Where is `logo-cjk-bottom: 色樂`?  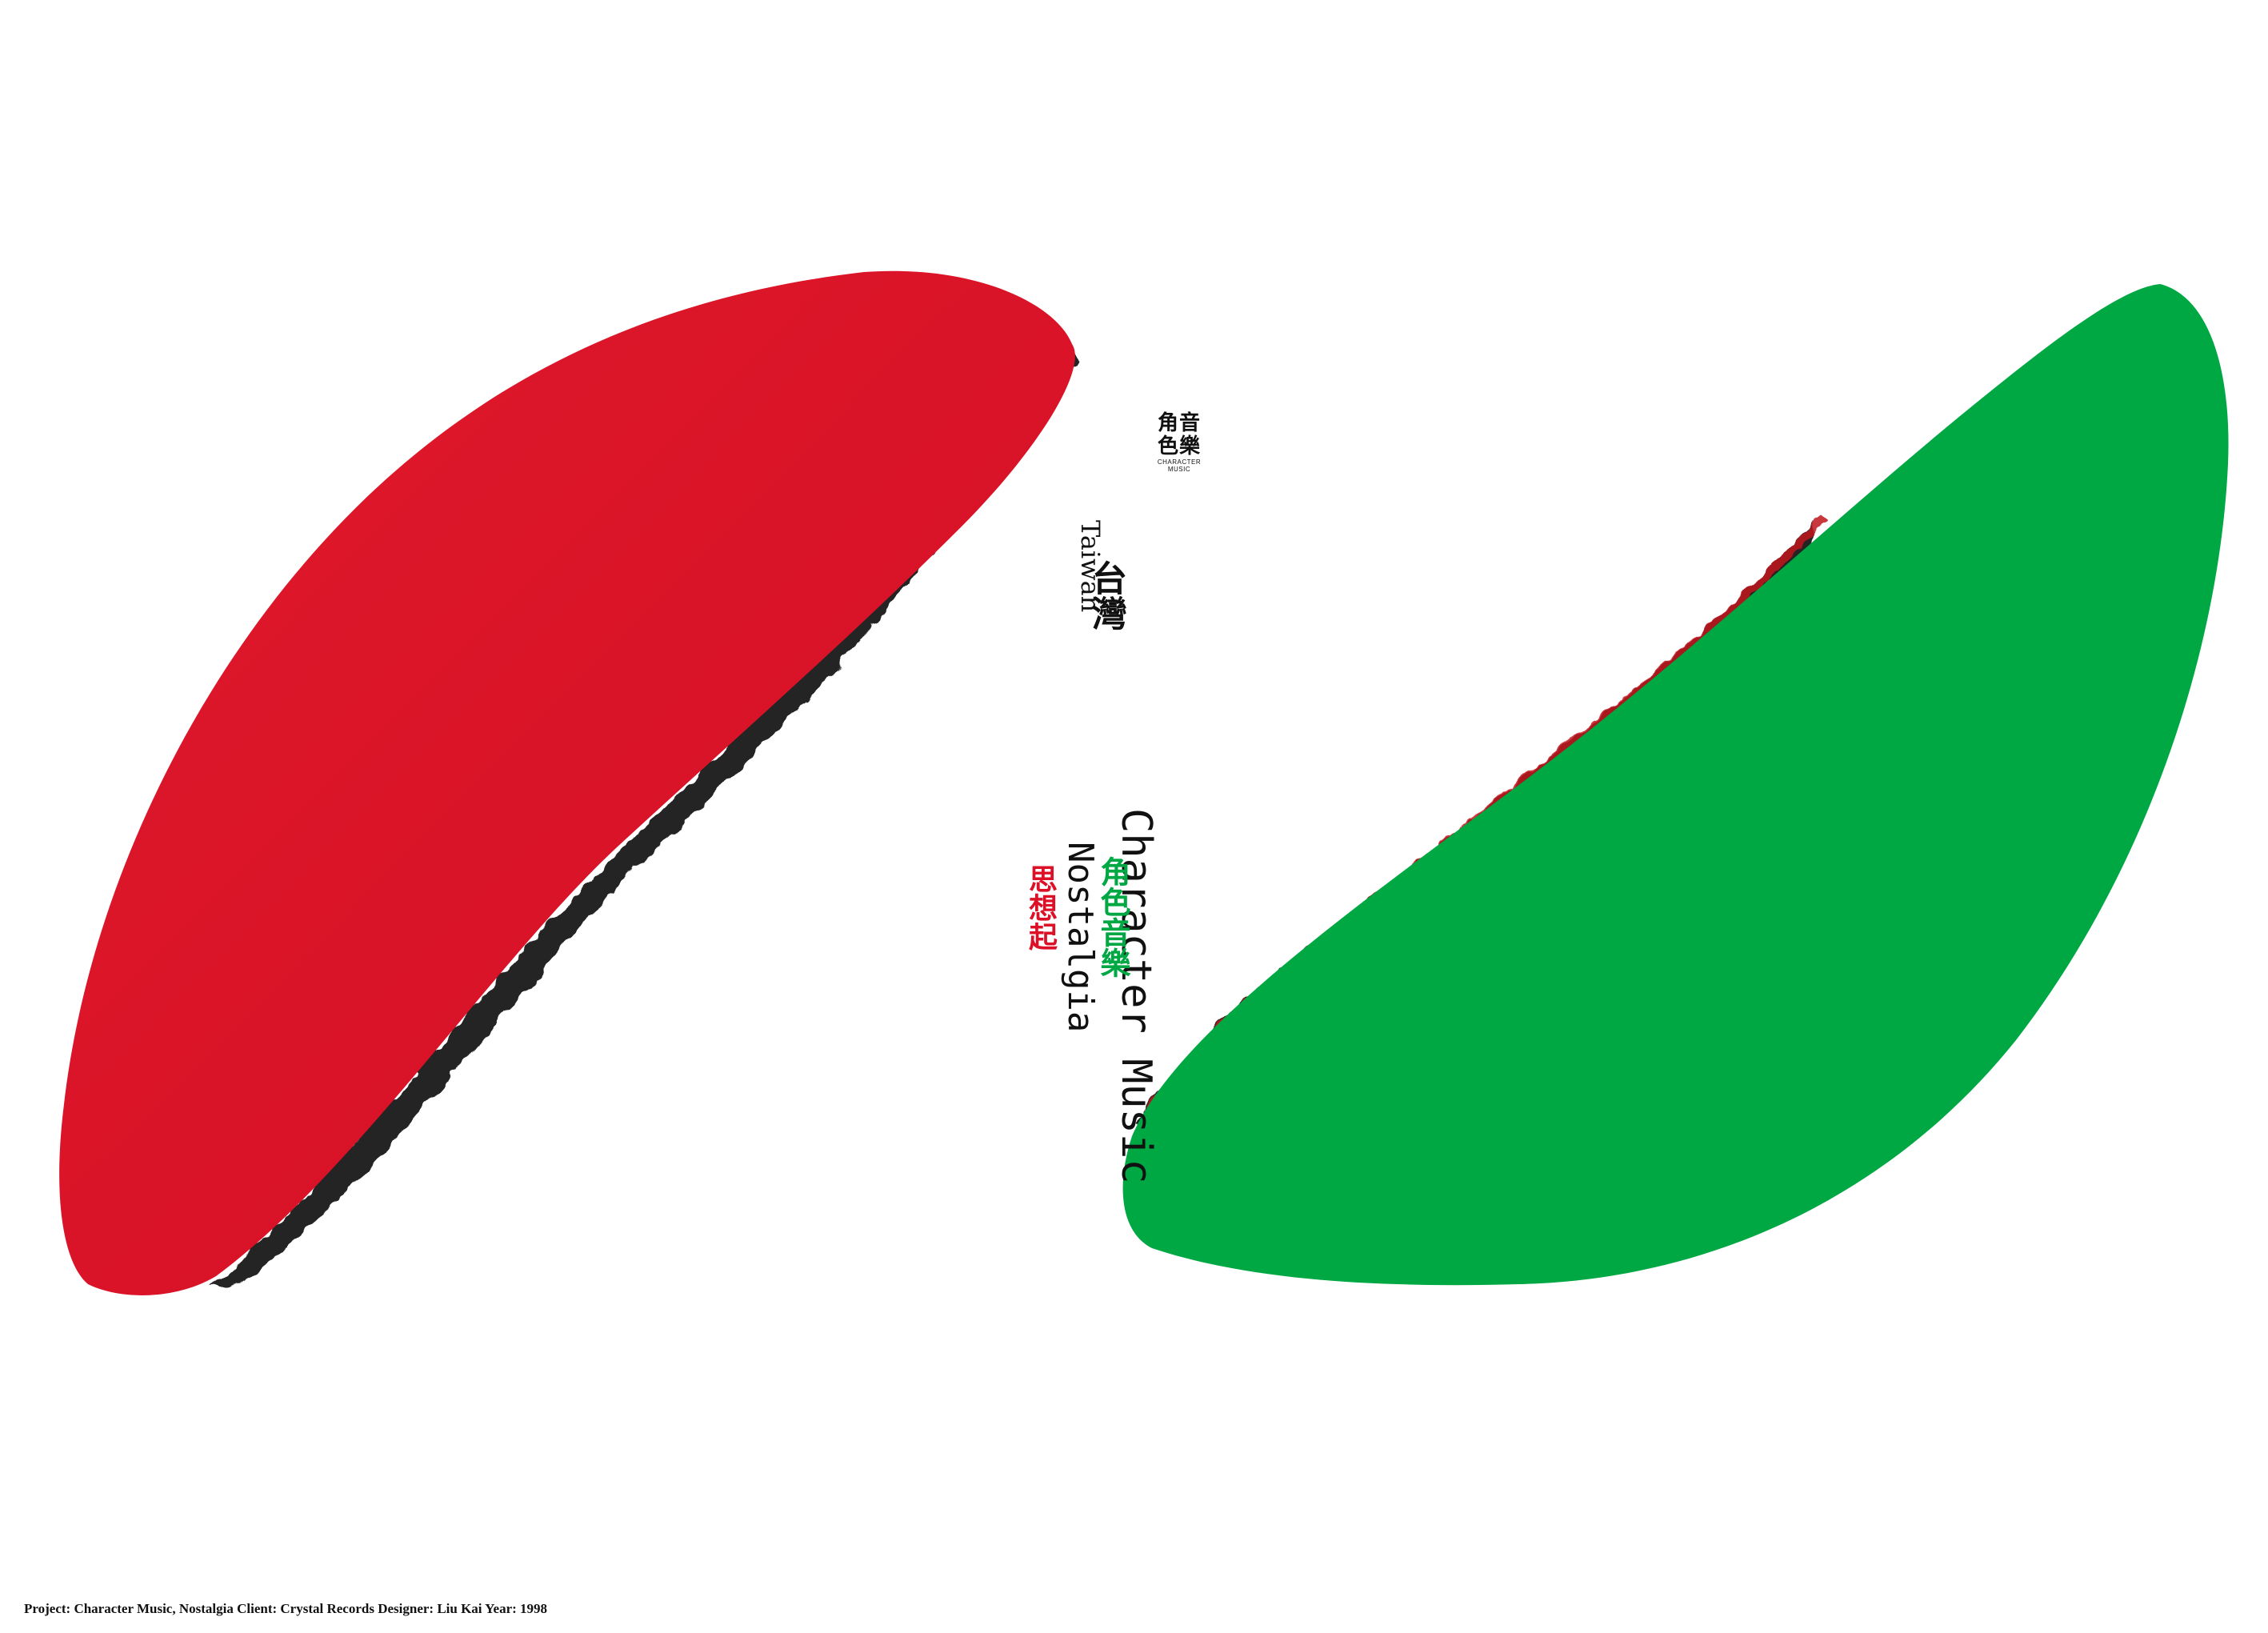
logo-cjk-bottom: 色樂 is located at coordinates (1179, 446).